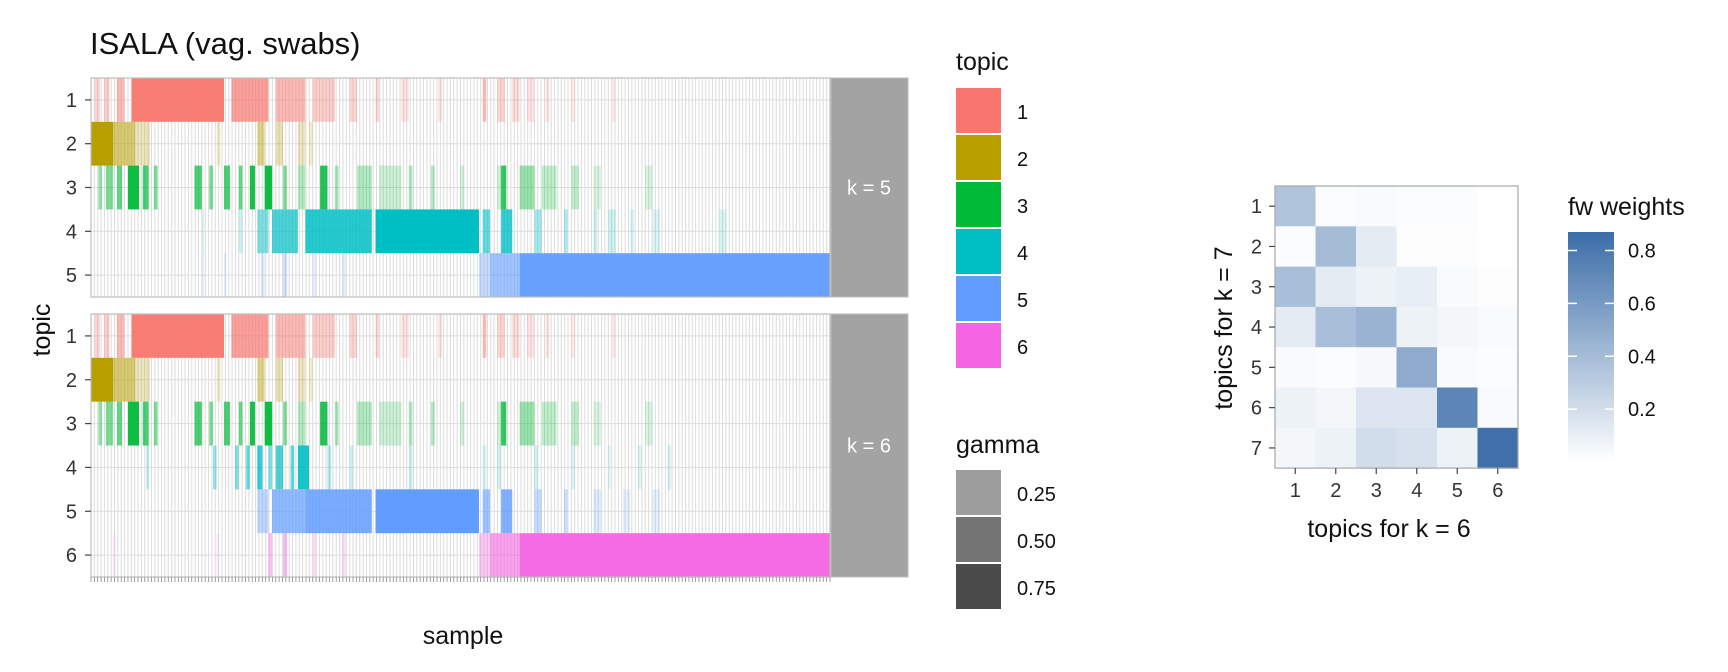  Describe the element at coordinates (1642, 252) in the screenshot. I see `colorbar-tick-label: 0.8` at that location.